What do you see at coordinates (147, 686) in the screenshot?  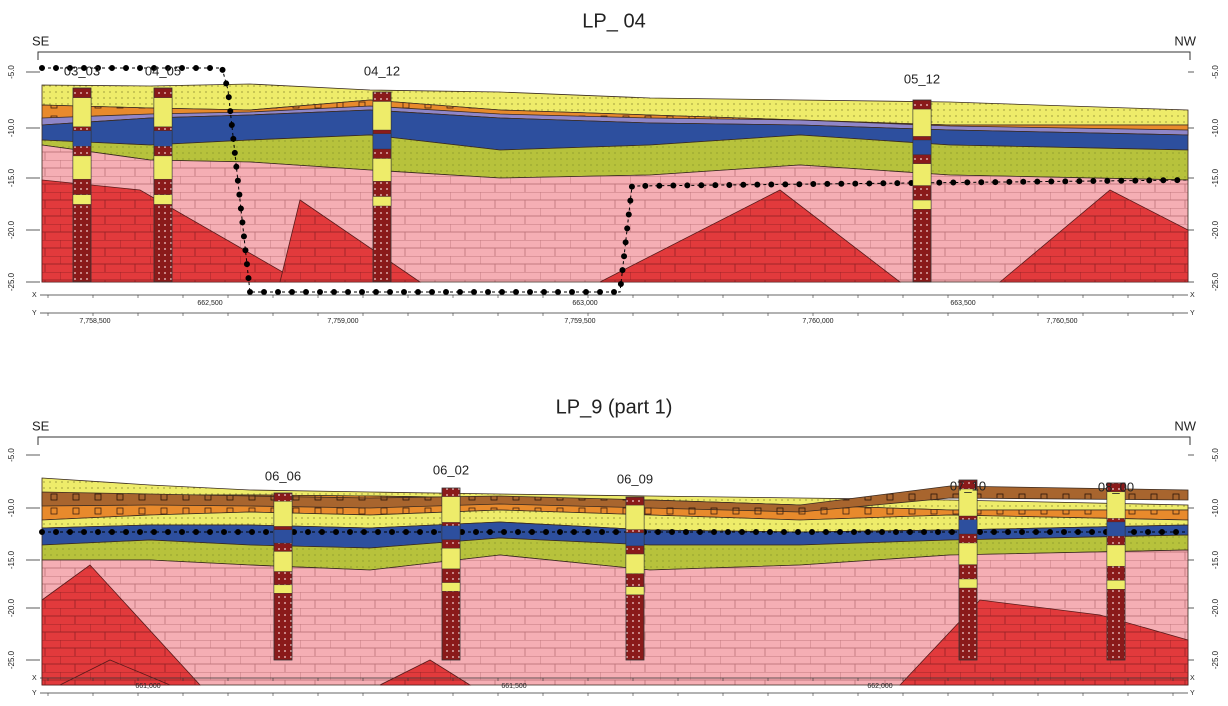 I see `axis-tick-label: 661,000` at bounding box center [147, 686].